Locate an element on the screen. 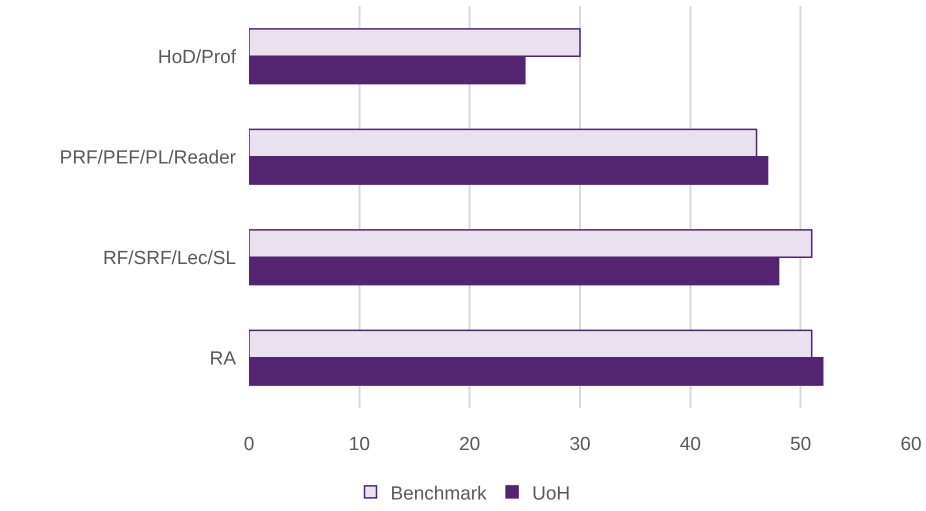  y-tick-label: RF/SRF/Lec/SL is located at coordinates (169, 258).